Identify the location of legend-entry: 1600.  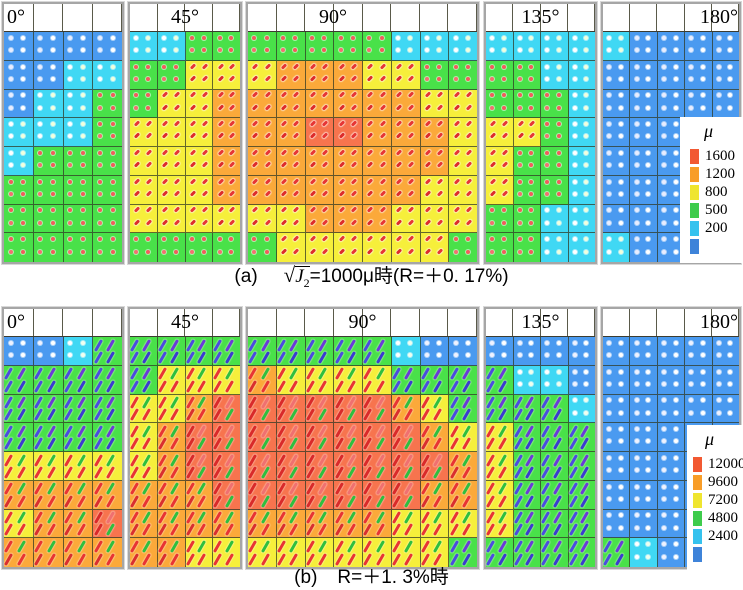
(716, 156).